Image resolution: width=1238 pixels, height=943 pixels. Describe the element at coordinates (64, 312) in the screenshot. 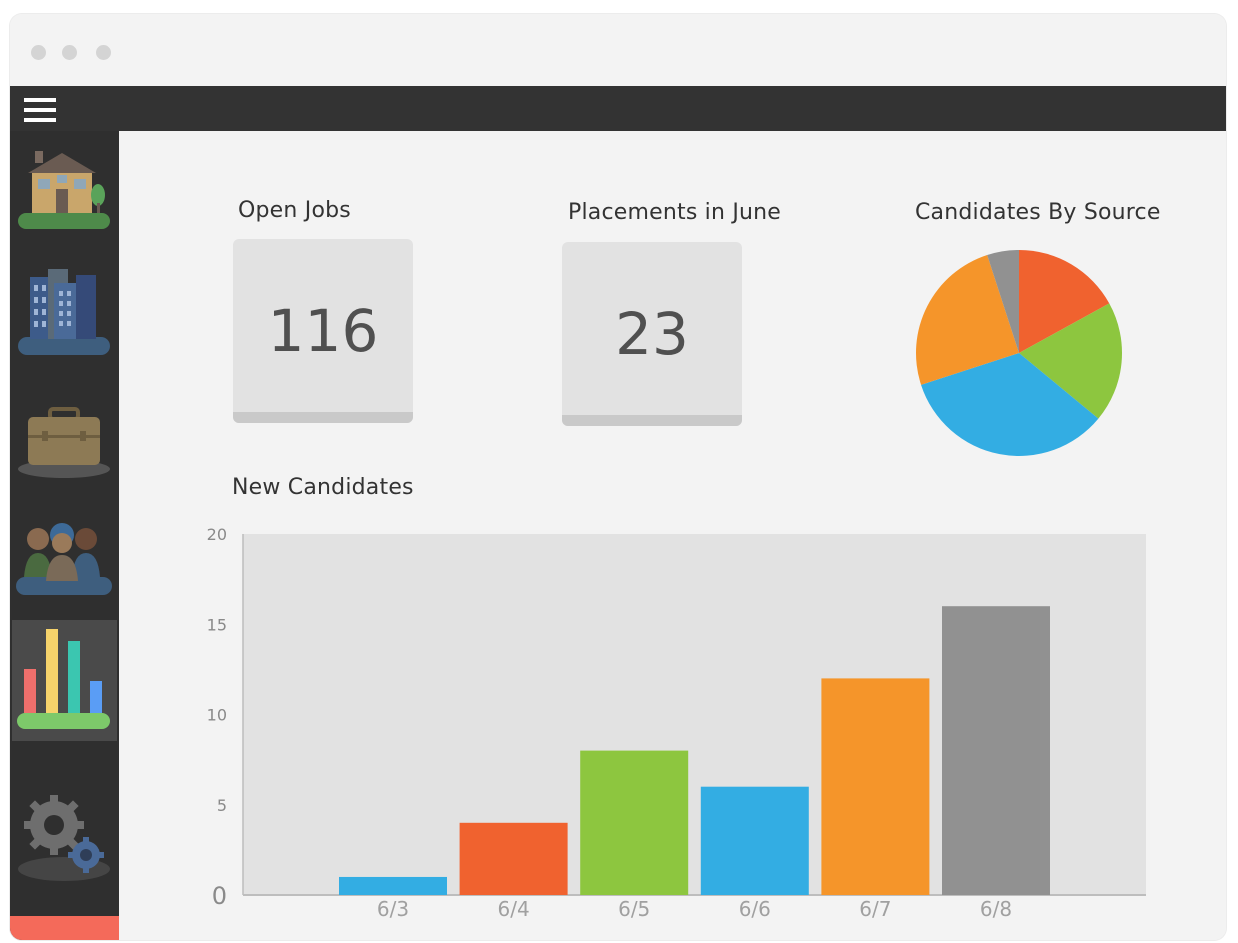

I see `office-buildings-icon` at that location.